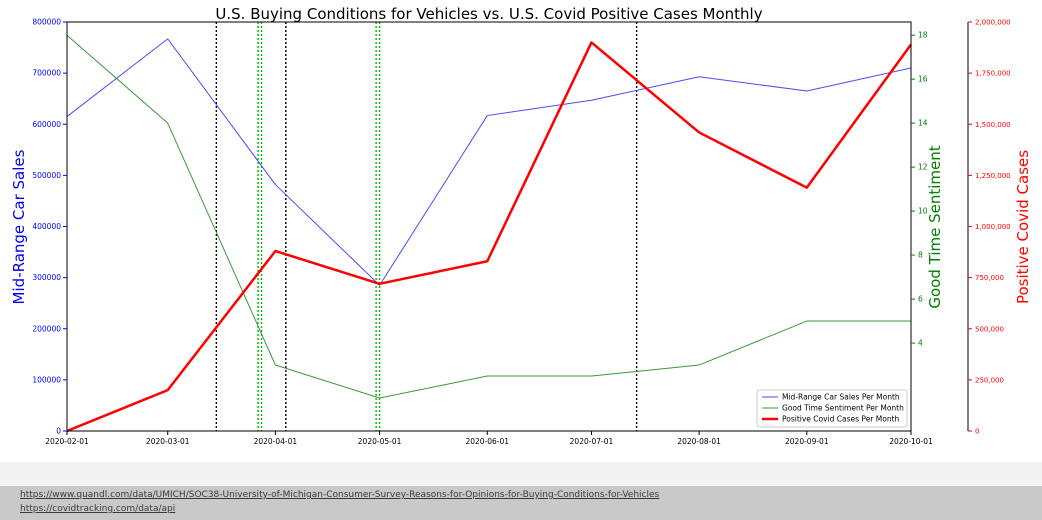  Describe the element at coordinates (1023, 227) in the screenshot. I see `right2-axis-label: Positive Covid Cases` at that location.